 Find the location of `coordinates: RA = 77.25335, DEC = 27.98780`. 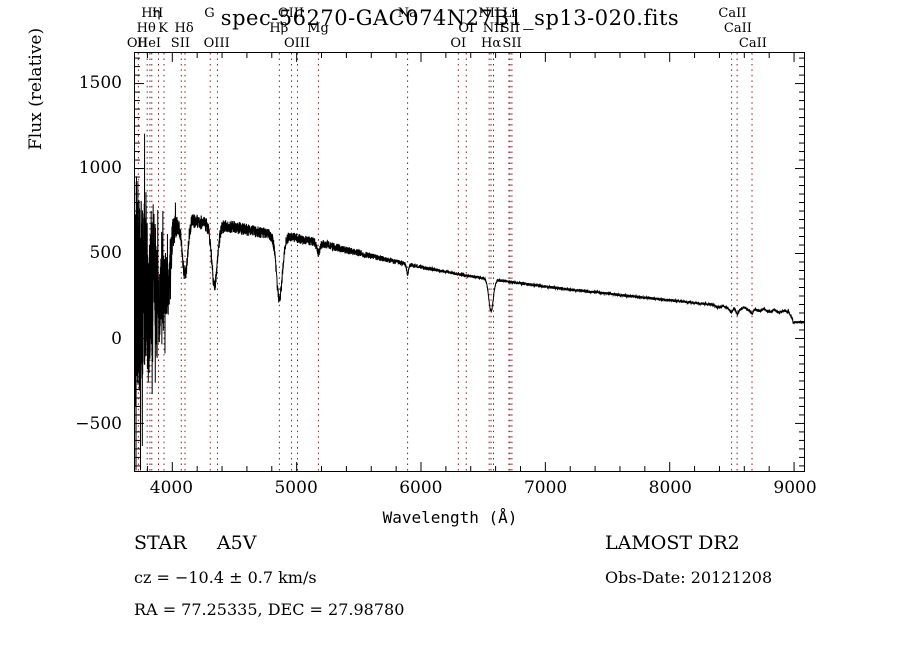

coordinates: RA = 77.25335, DEC = 27.98780 is located at coordinates (269, 609).